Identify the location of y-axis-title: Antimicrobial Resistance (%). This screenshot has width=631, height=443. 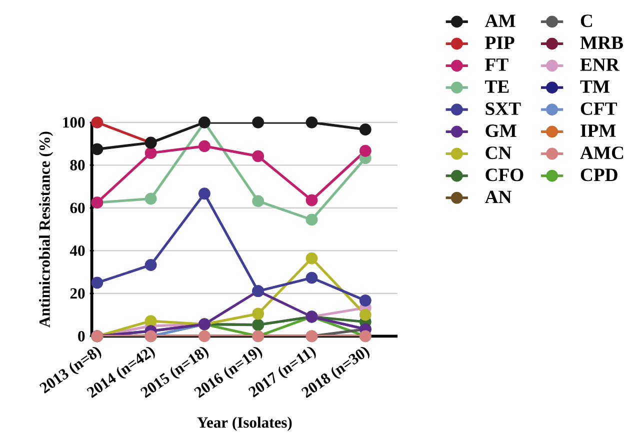
(46, 230).